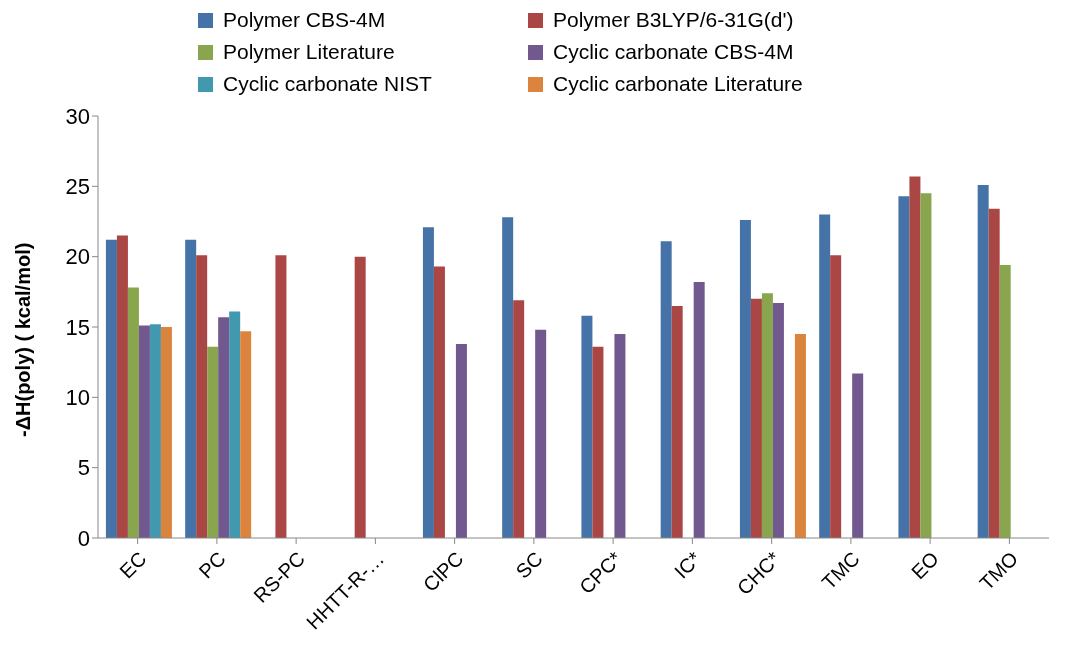  Describe the element at coordinates (309, 52) in the screenshot. I see `legend-label: Polymer Literature` at that location.